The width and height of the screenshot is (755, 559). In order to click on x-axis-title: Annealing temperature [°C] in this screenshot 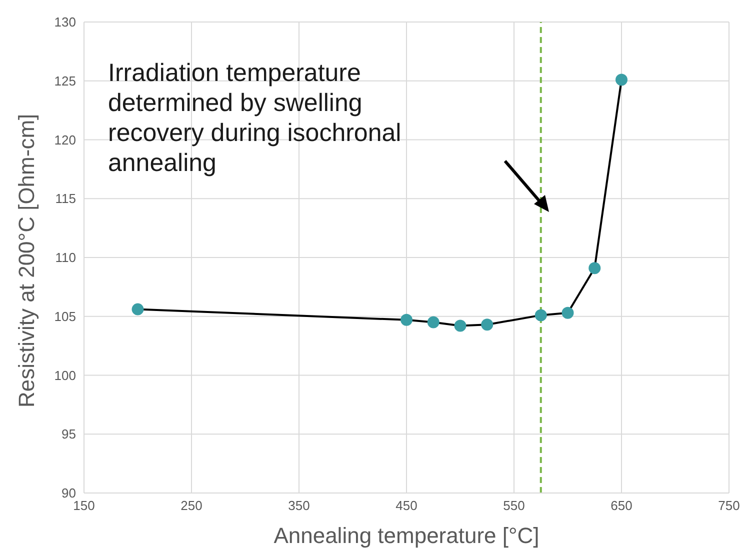, I will do `click(407, 535)`.